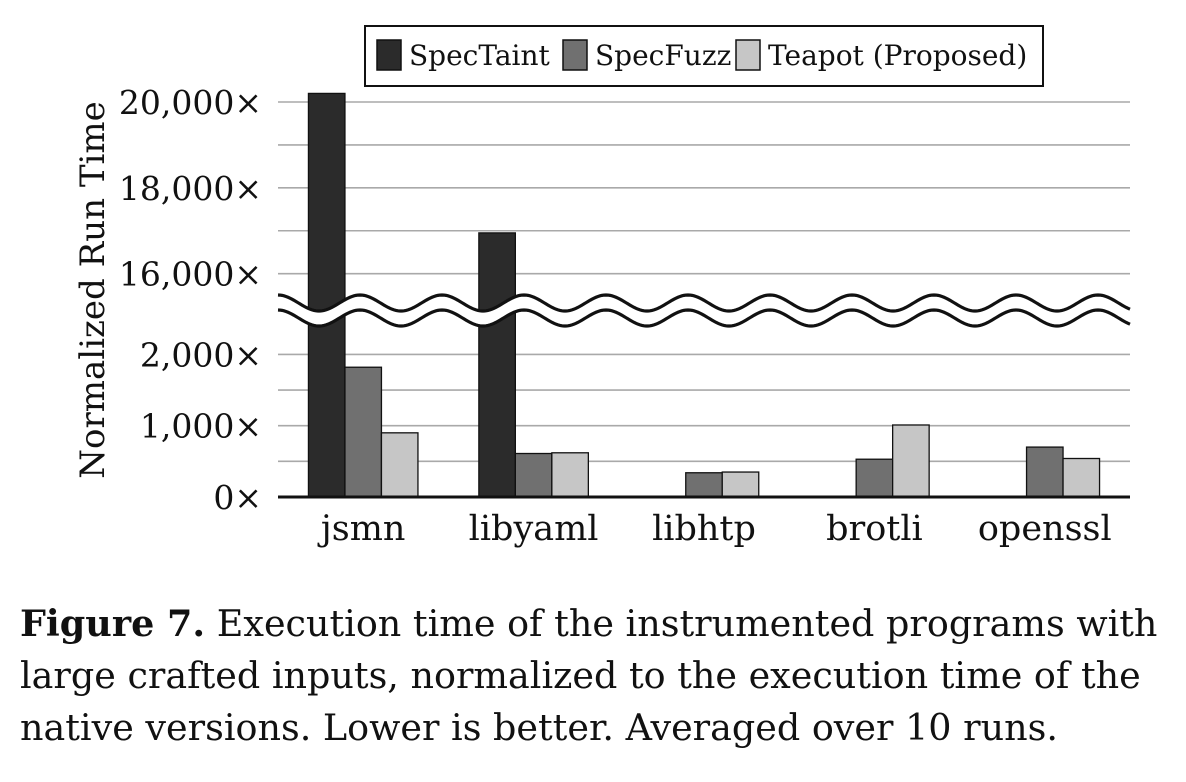 The height and width of the screenshot is (782, 1186). What do you see at coordinates (93, 289) in the screenshot?
I see `y-axis-title: Normalized Run Time` at bounding box center [93, 289].